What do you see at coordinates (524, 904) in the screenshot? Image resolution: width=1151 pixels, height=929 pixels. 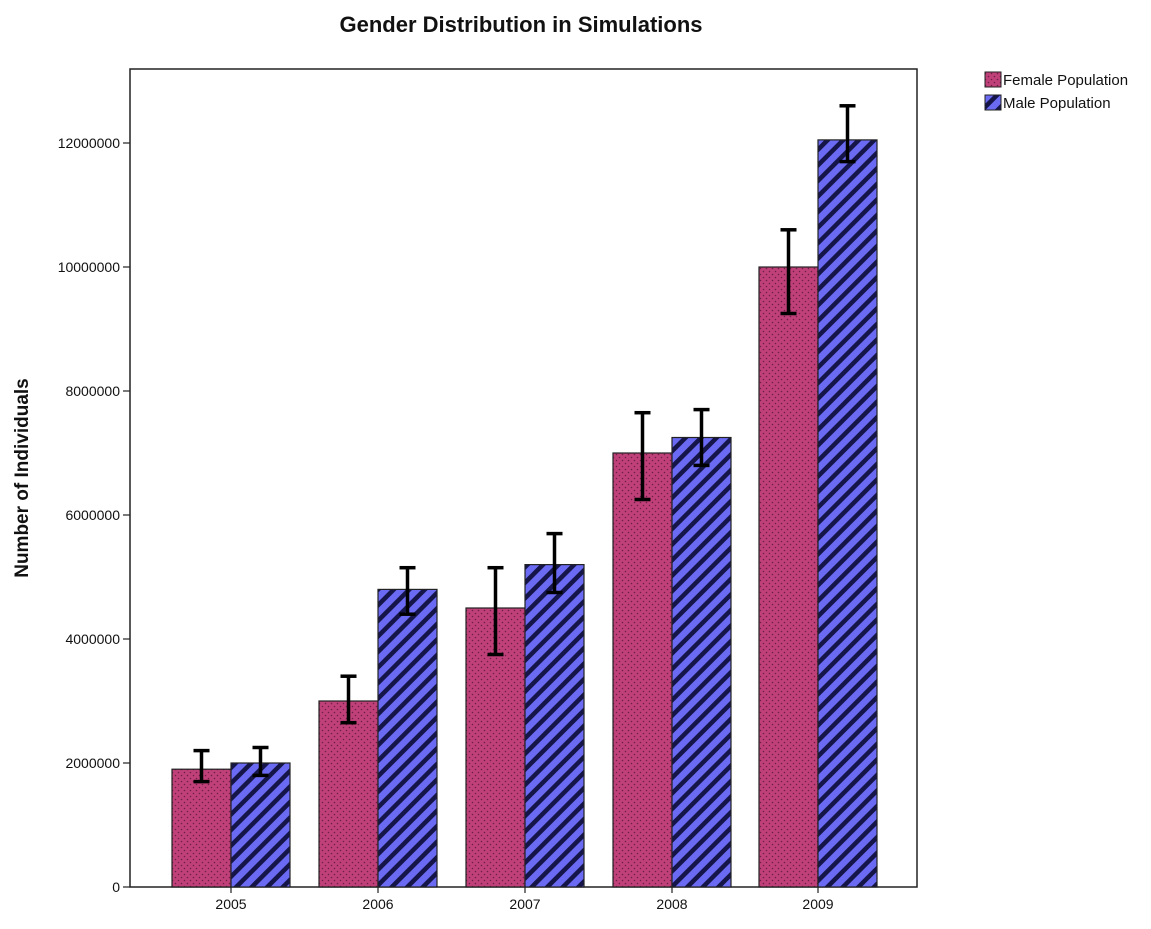 I see `x-tick-label: 2007` at bounding box center [524, 904].